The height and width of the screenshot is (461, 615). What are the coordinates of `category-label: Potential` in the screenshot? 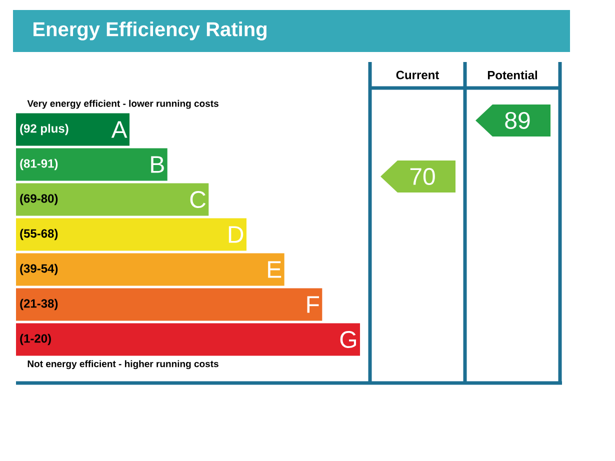 It's located at (512, 75).